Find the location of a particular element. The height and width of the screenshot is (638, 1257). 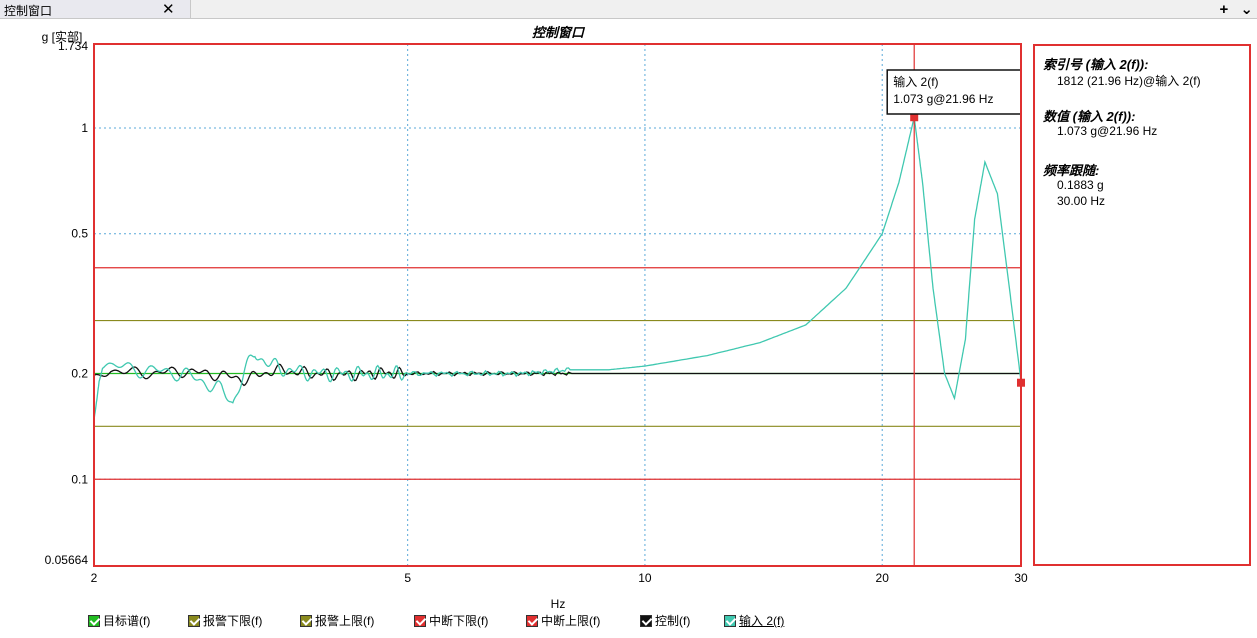

tracking-g: 0.1883 g is located at coordinates (1080, 185).